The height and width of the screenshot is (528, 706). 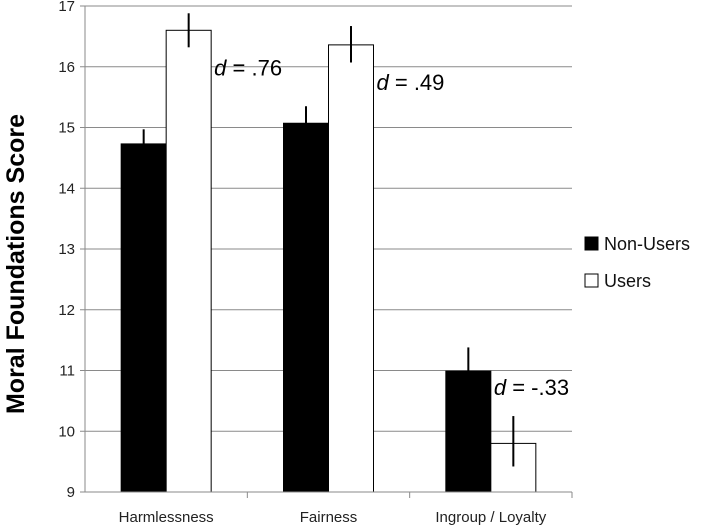 I want to click on y-tick-label: 14, so click(x=66, y=188).